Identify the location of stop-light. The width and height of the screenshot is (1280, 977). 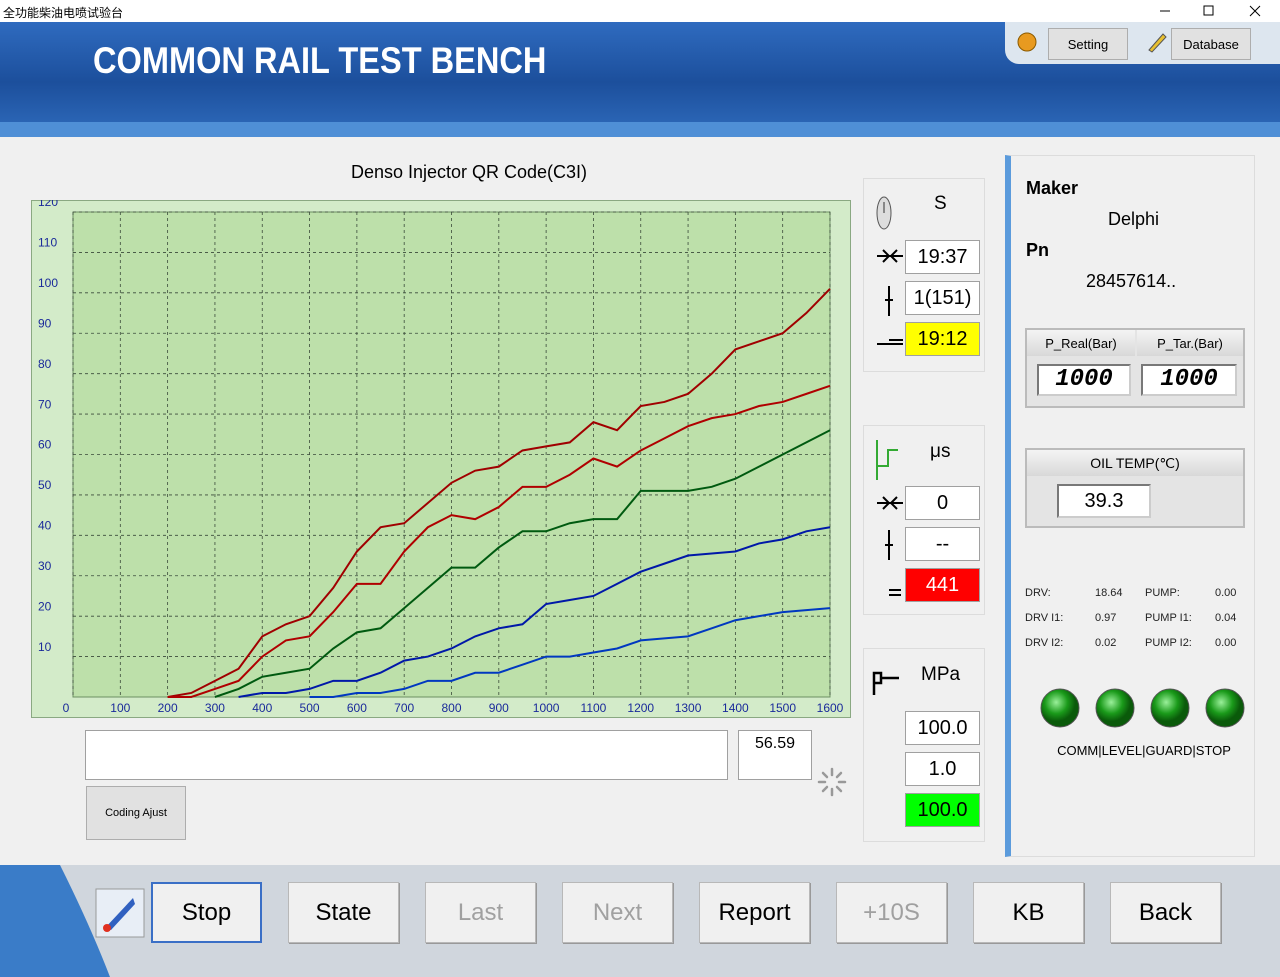
(1225, 708).